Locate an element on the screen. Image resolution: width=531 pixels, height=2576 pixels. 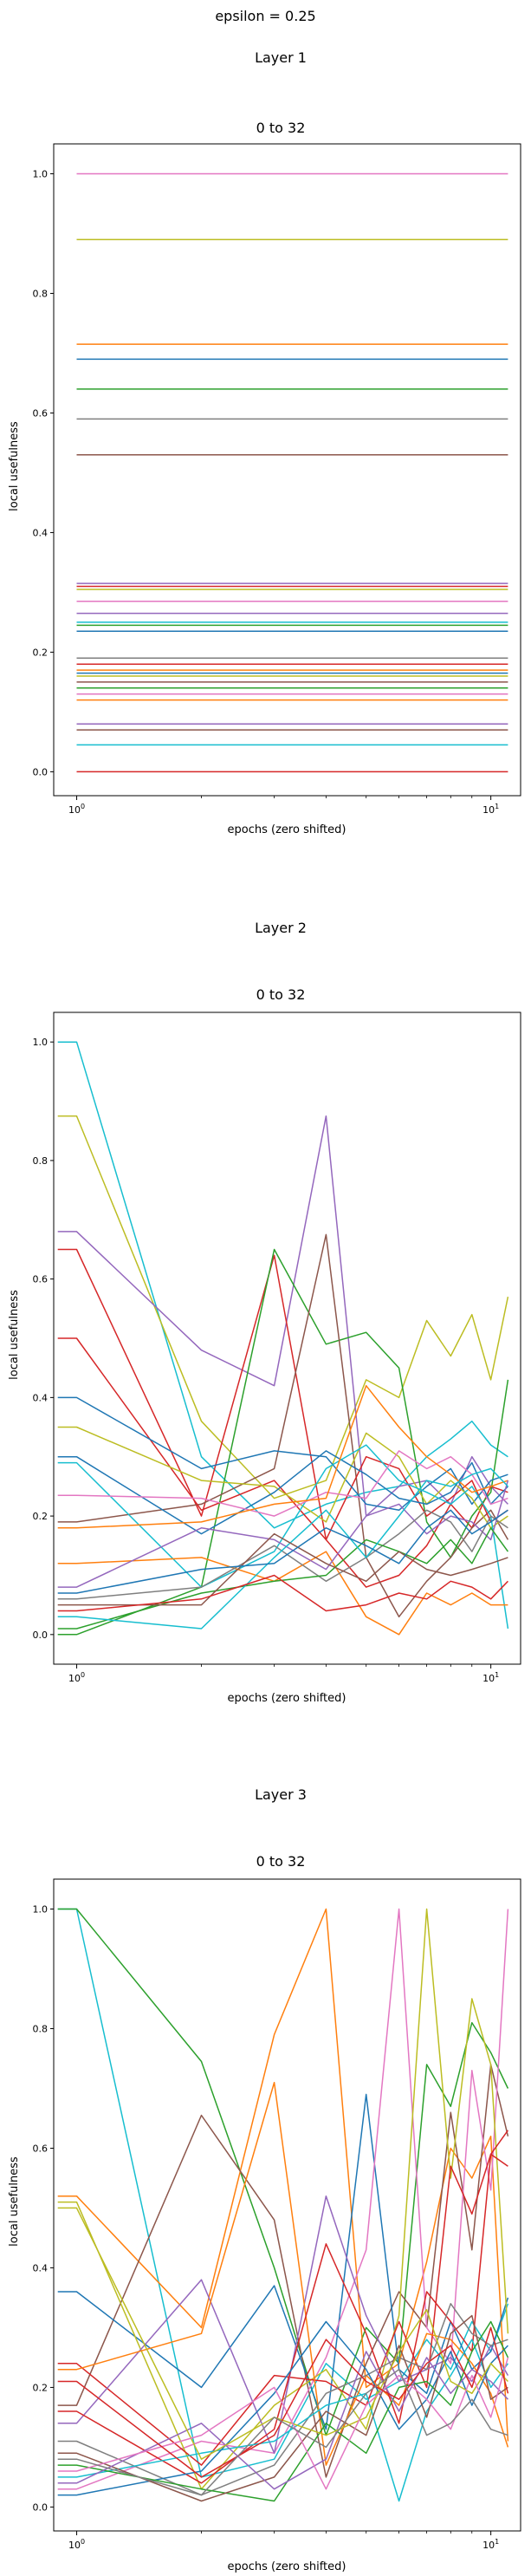
chart-title-3: 0 to 32 is located at coordinates (281, 1861).